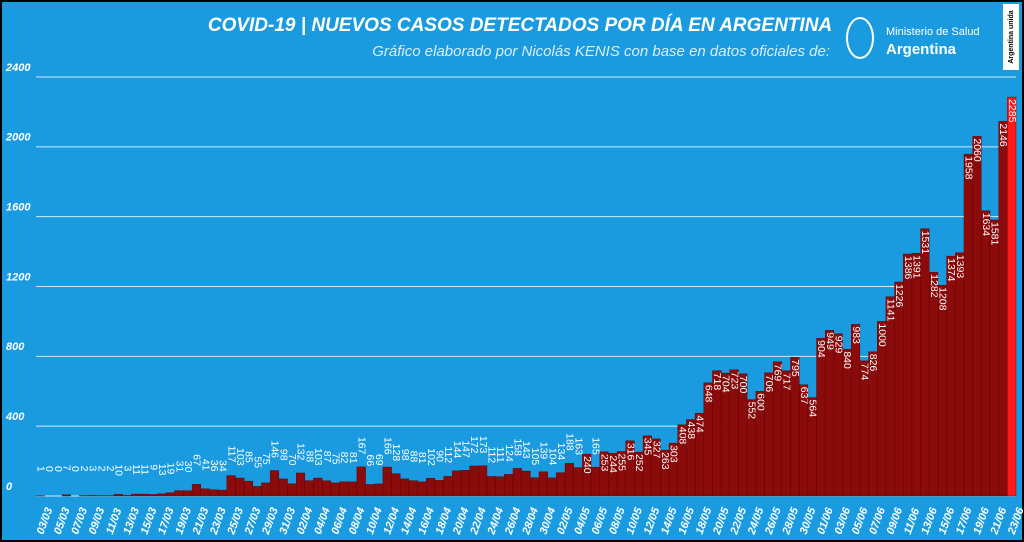 This screenshot has height=542, width=1024. Describe the element at coordinates (860, 38) in the screenshot. I see `logo-emblem` at that location.